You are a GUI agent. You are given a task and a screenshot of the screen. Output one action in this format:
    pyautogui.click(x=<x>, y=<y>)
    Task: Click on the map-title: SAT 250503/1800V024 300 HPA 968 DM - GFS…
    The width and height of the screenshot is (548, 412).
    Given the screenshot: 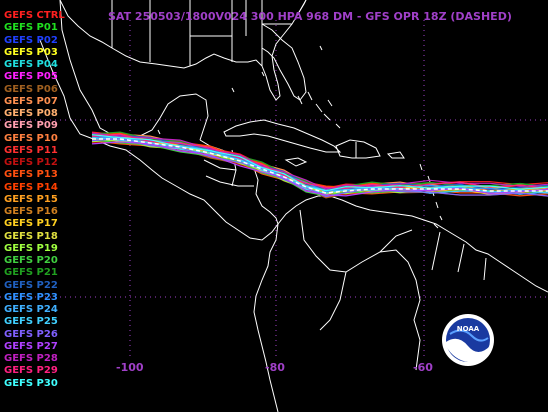 What is the action you would take?
    pyautogui.click(x=310, y=16)
    